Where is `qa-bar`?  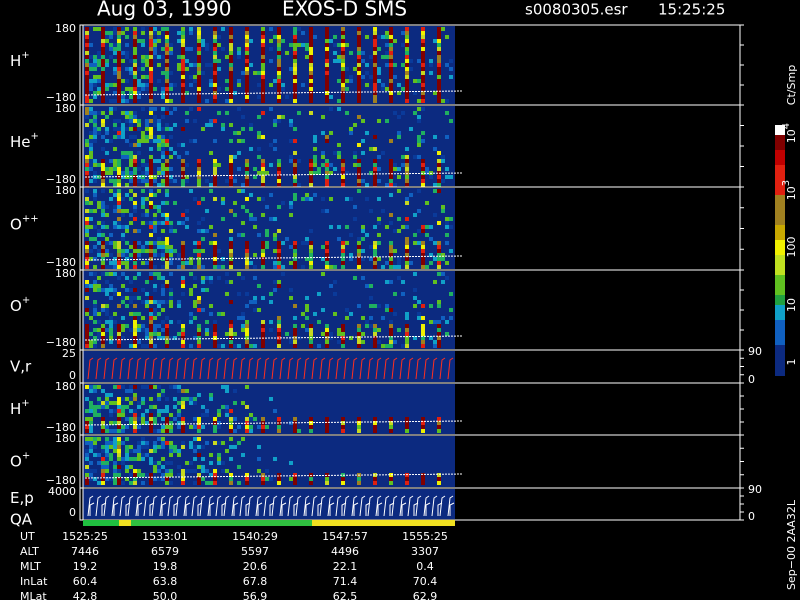 qa-bar is located at coordinates (221, 523).